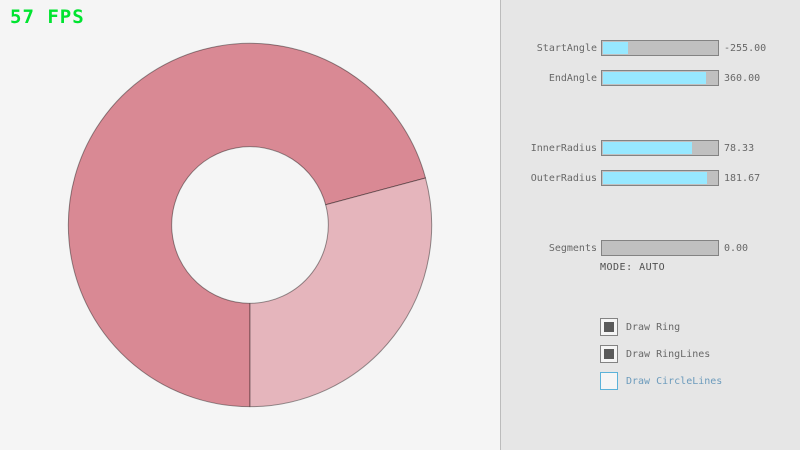  What do you see at coordinates (742, 78) in the screenshot?
I see `slider-value: 360.00` at bounding box center [742, 78].